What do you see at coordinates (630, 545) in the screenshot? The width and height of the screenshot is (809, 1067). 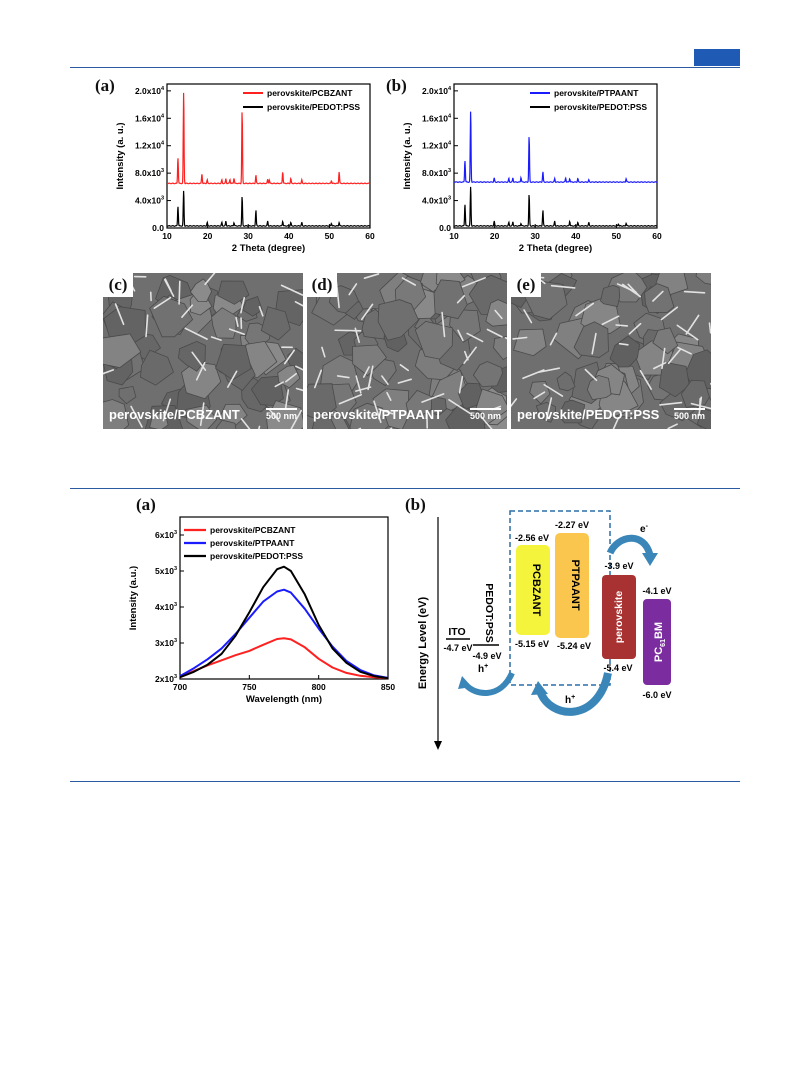 I see `electron-arrow` at bounding box center [630, 545].